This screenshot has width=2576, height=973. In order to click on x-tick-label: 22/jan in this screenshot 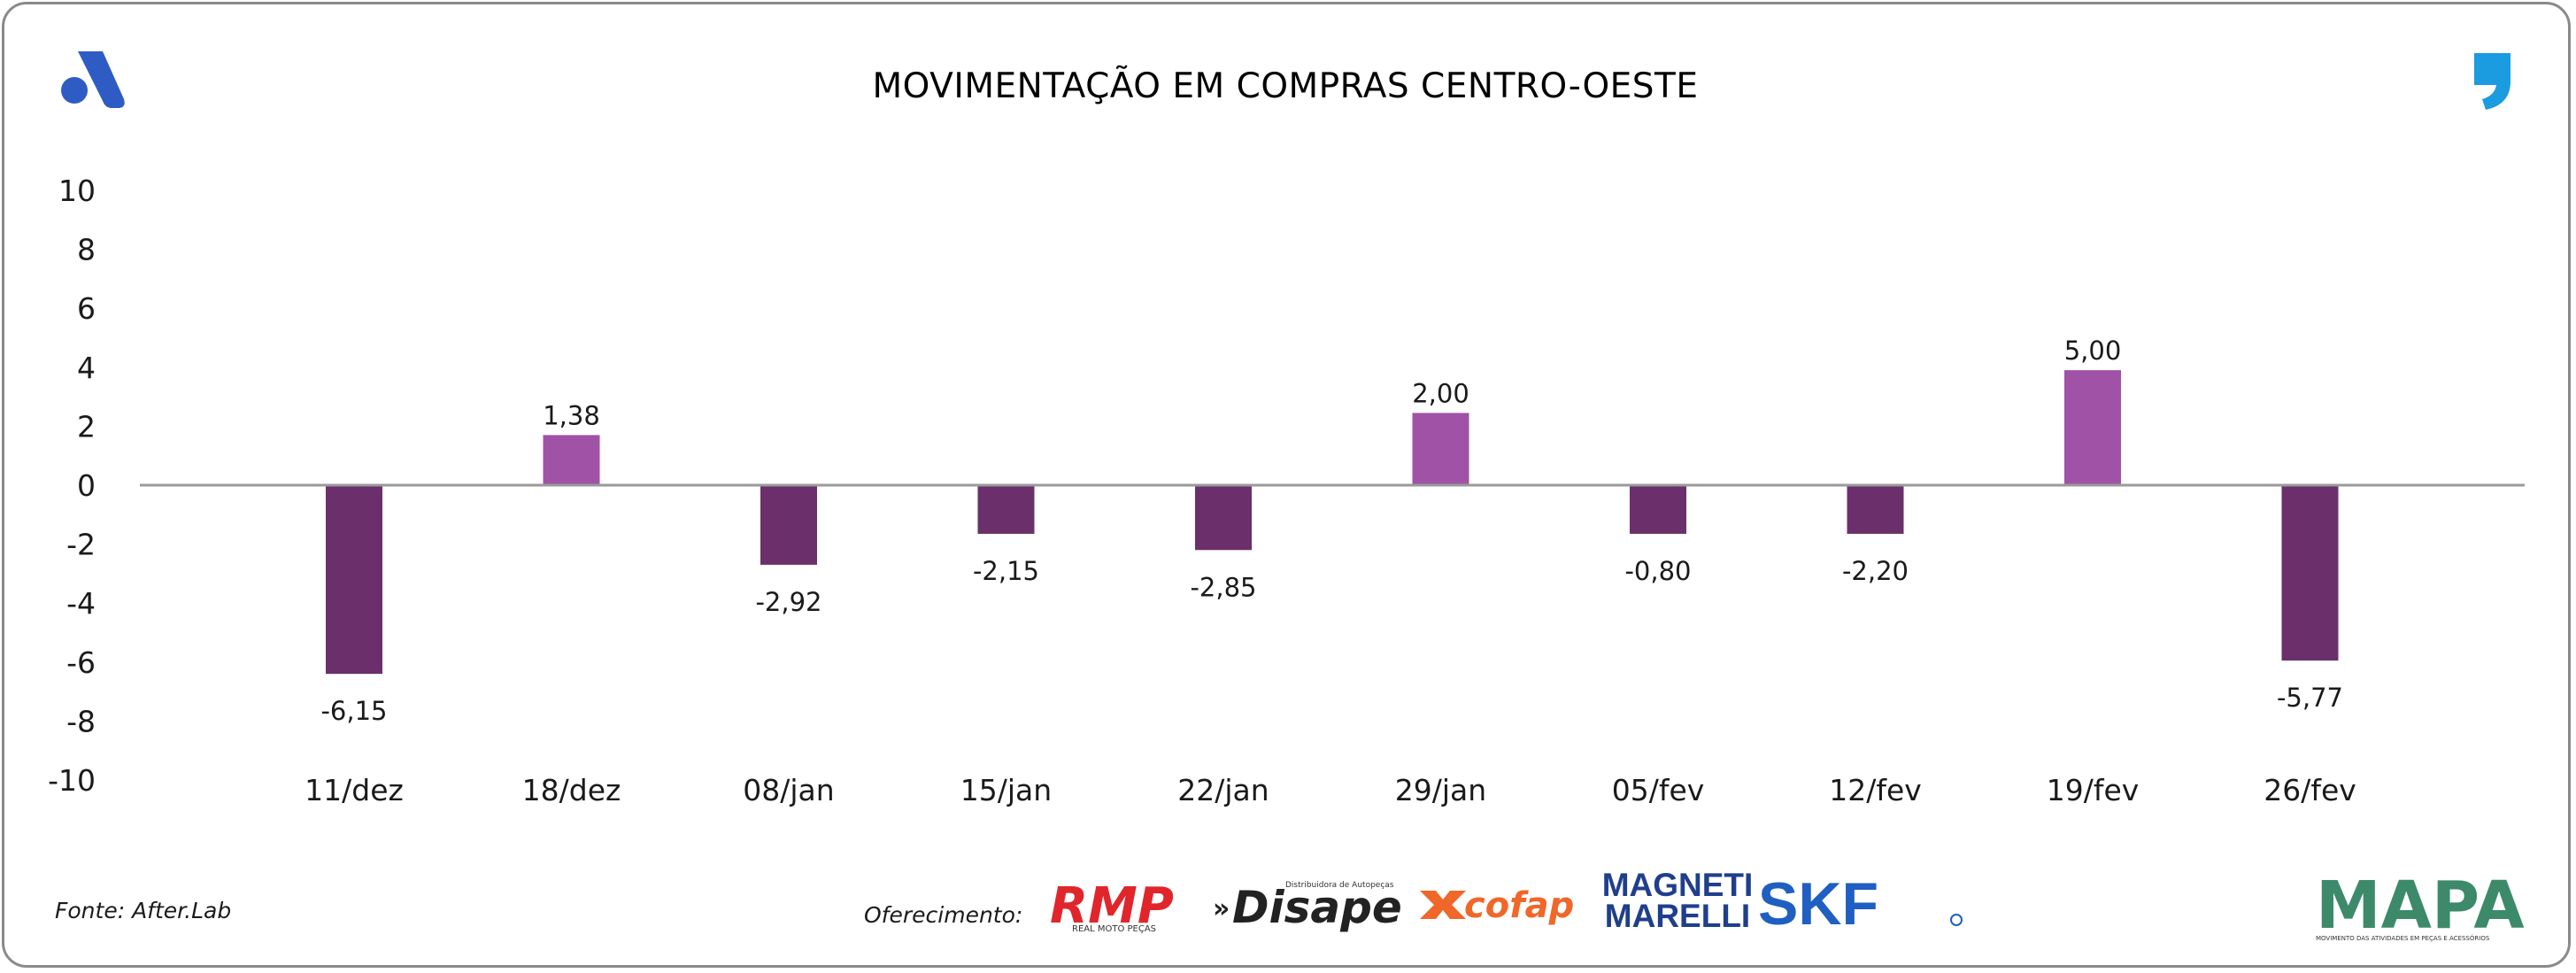, I will do `click(1223, 790)`.